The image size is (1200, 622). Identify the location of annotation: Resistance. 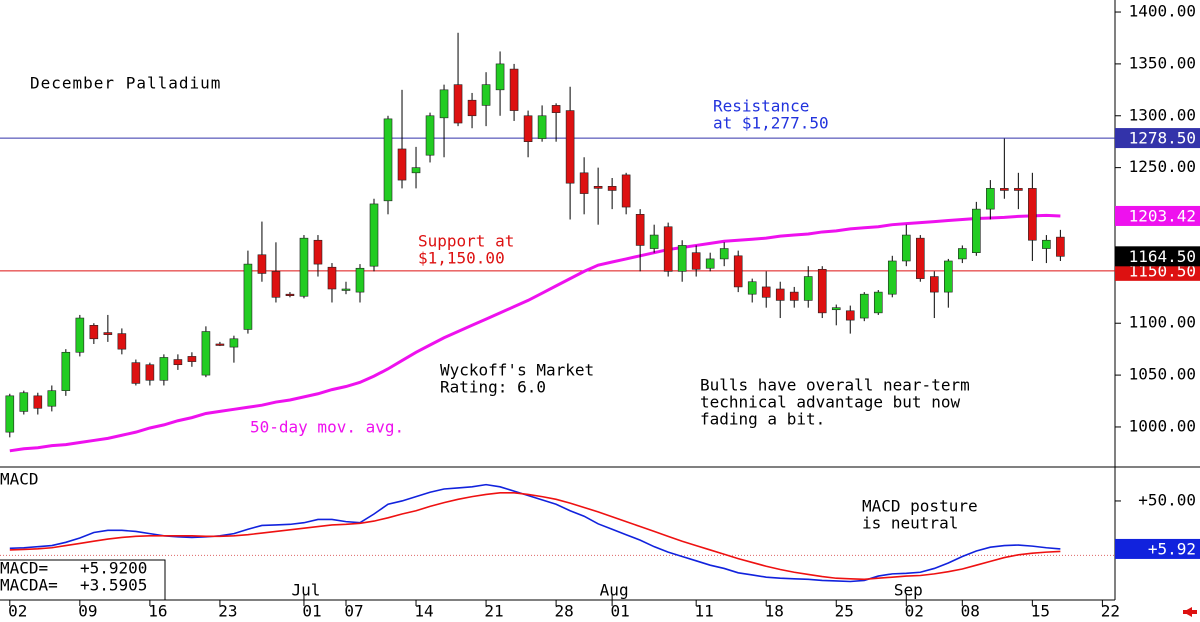
(761, 106).